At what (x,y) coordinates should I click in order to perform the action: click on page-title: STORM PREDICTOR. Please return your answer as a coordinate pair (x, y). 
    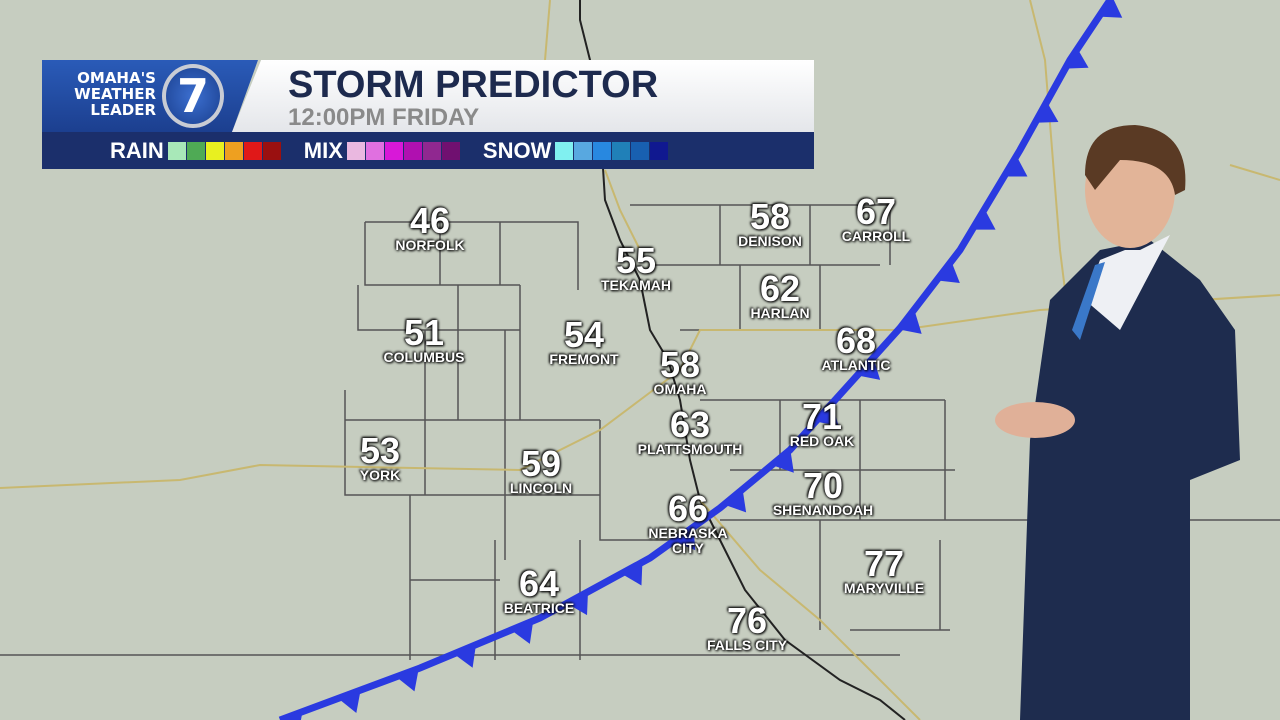
    Looking at the image, I should click on (473, 85).